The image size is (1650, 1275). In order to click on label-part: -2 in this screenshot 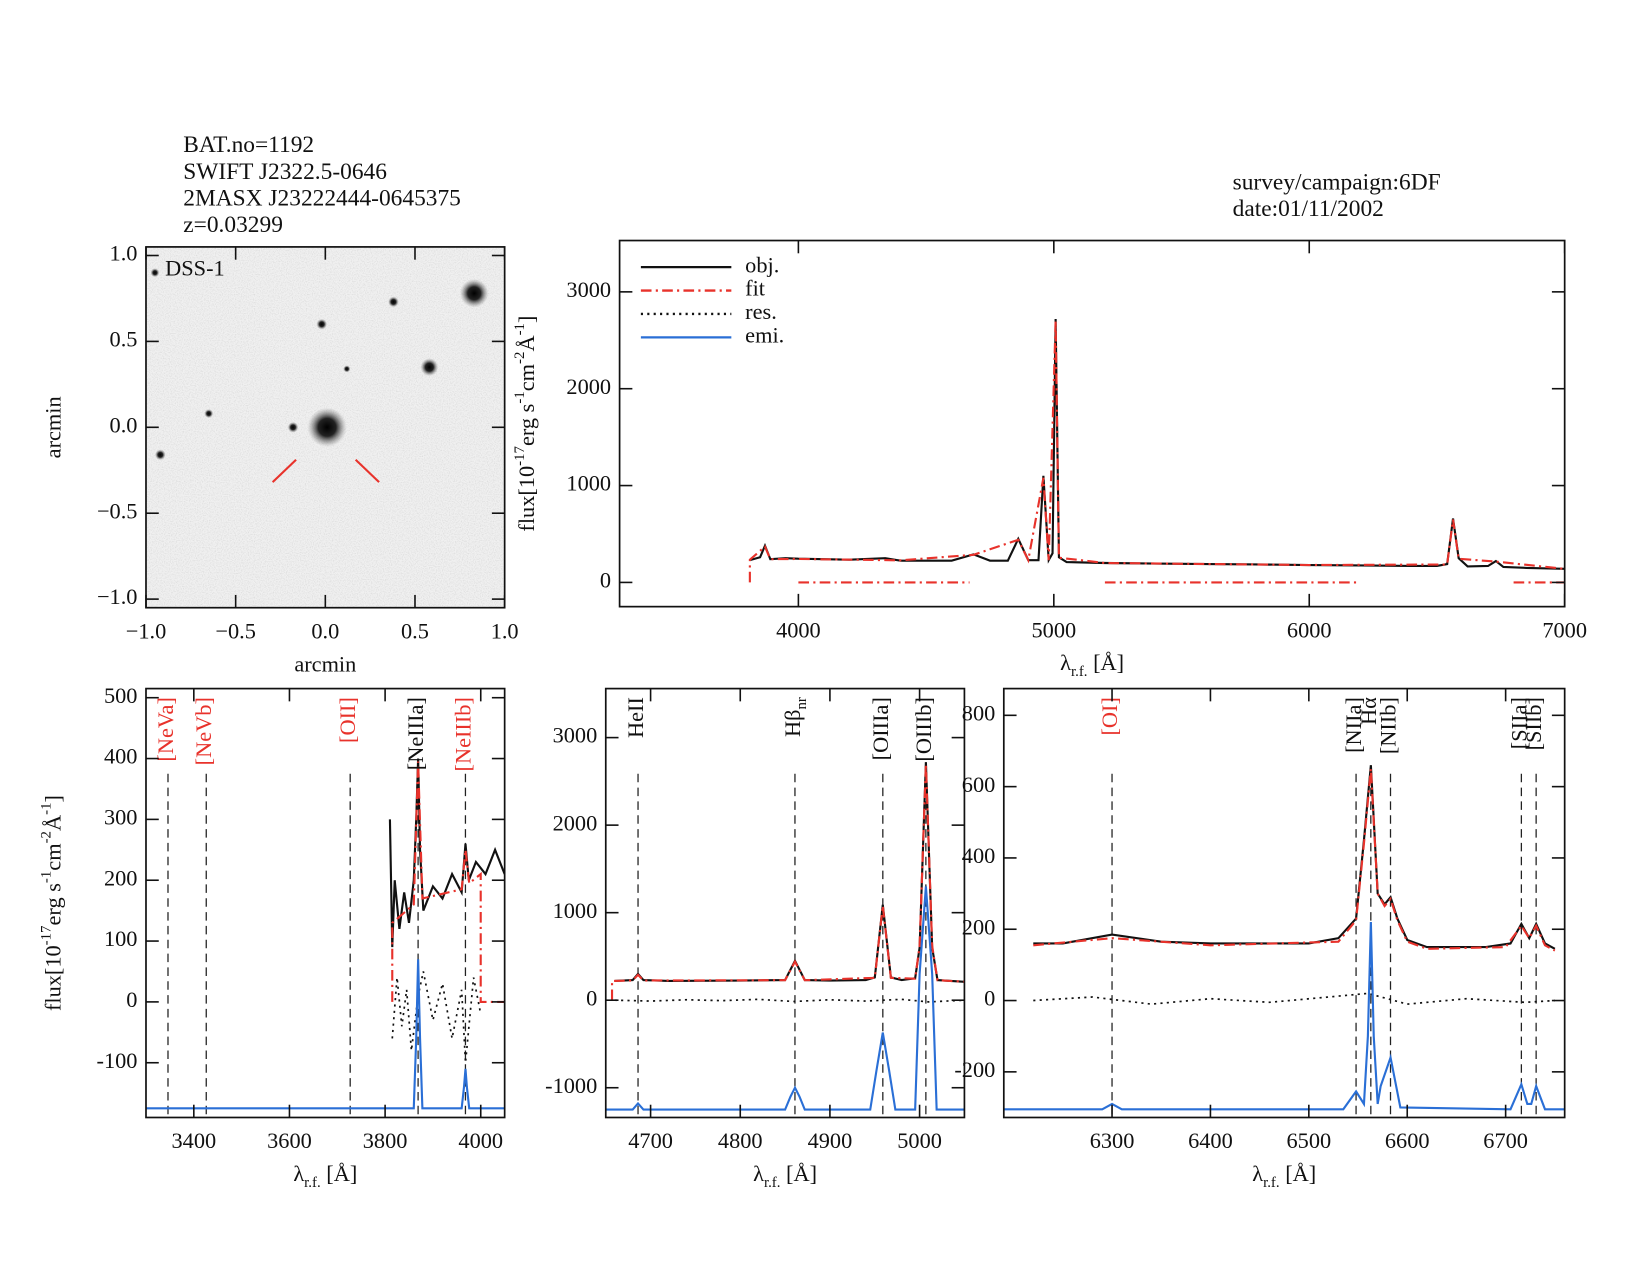, I will do `click(47, 837)`.